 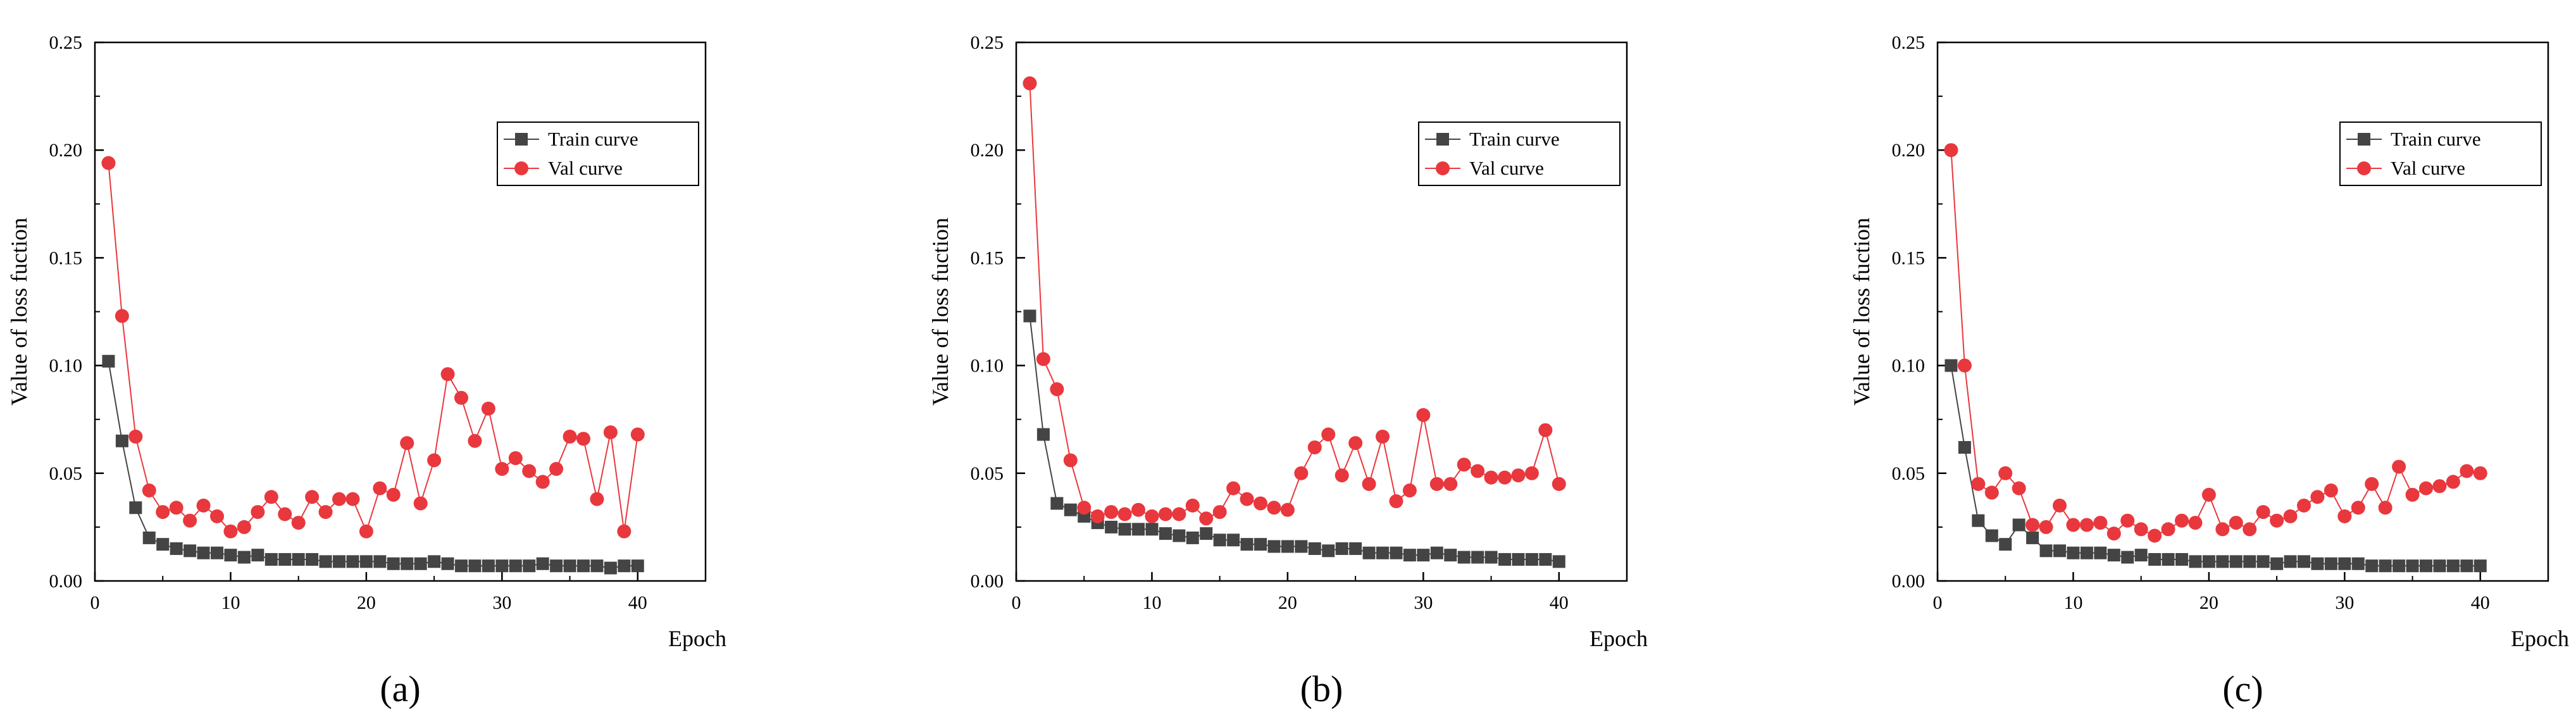 I want to click on legend: Train curve Val curve, so click(x=1519, y=154).